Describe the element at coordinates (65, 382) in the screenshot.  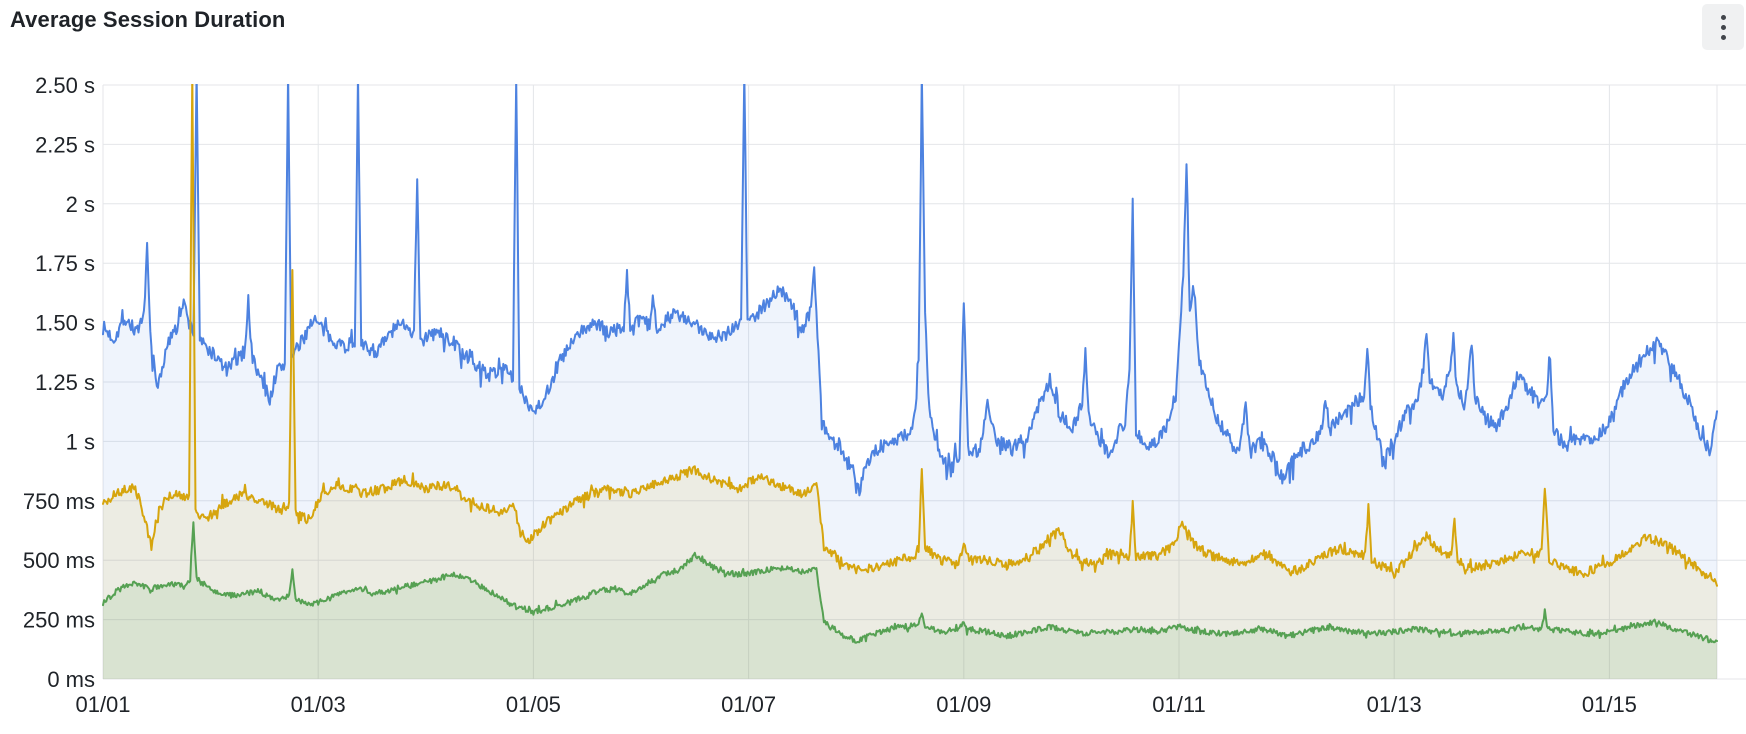
I see `y-tick-label: 1.25 s` at that location.